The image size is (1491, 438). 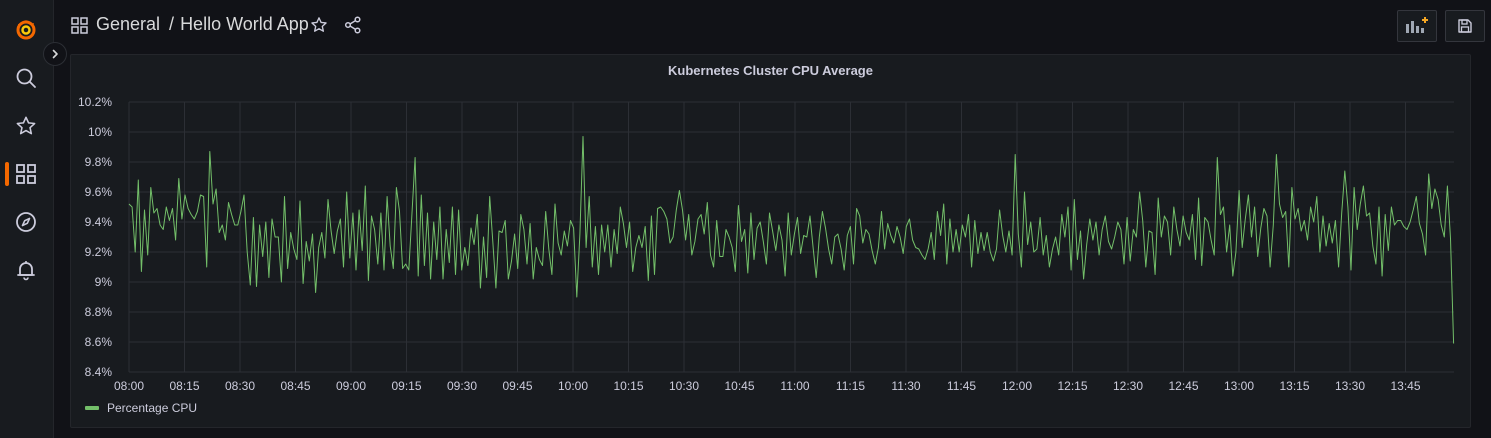 I want to click on x-tick-label: 11:30, so click(x=905, y=386).